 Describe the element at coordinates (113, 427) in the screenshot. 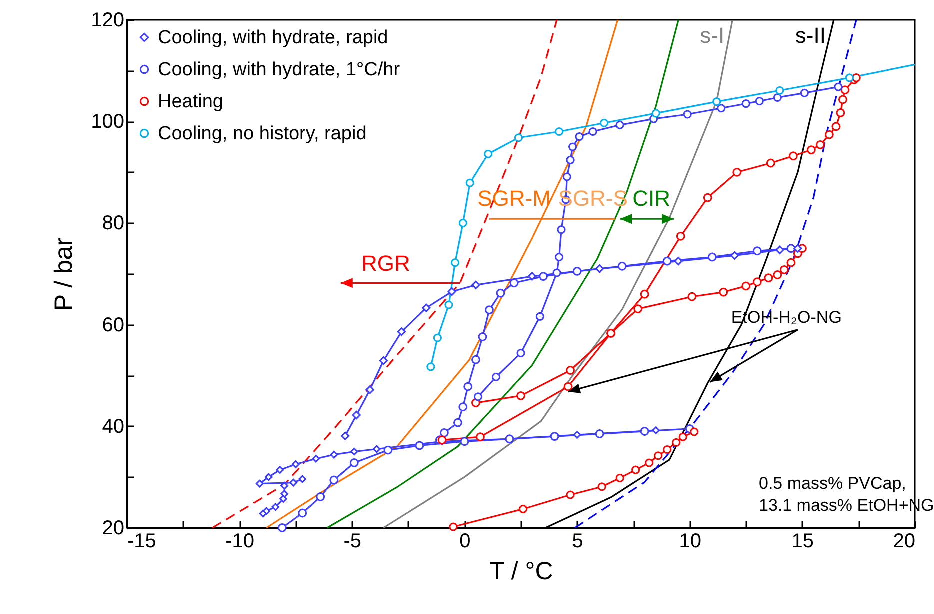

I see `y-tick-label: 40` at that location.